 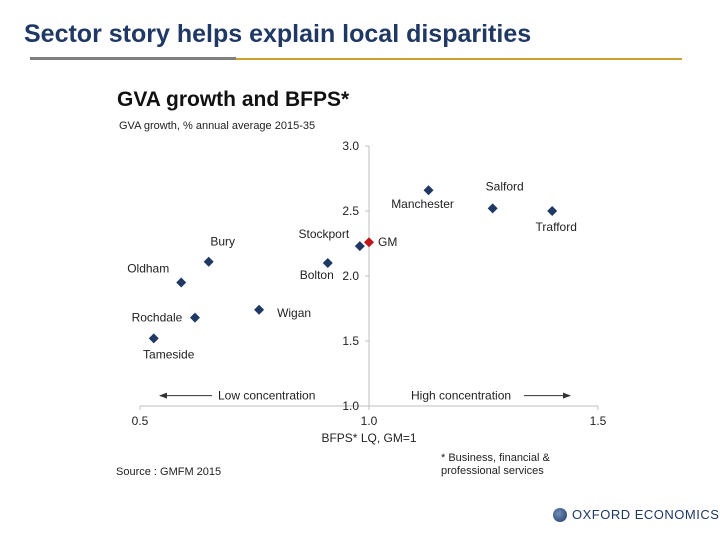 I want to click on data-label-bury: Bury, so click(x=222, y=242).